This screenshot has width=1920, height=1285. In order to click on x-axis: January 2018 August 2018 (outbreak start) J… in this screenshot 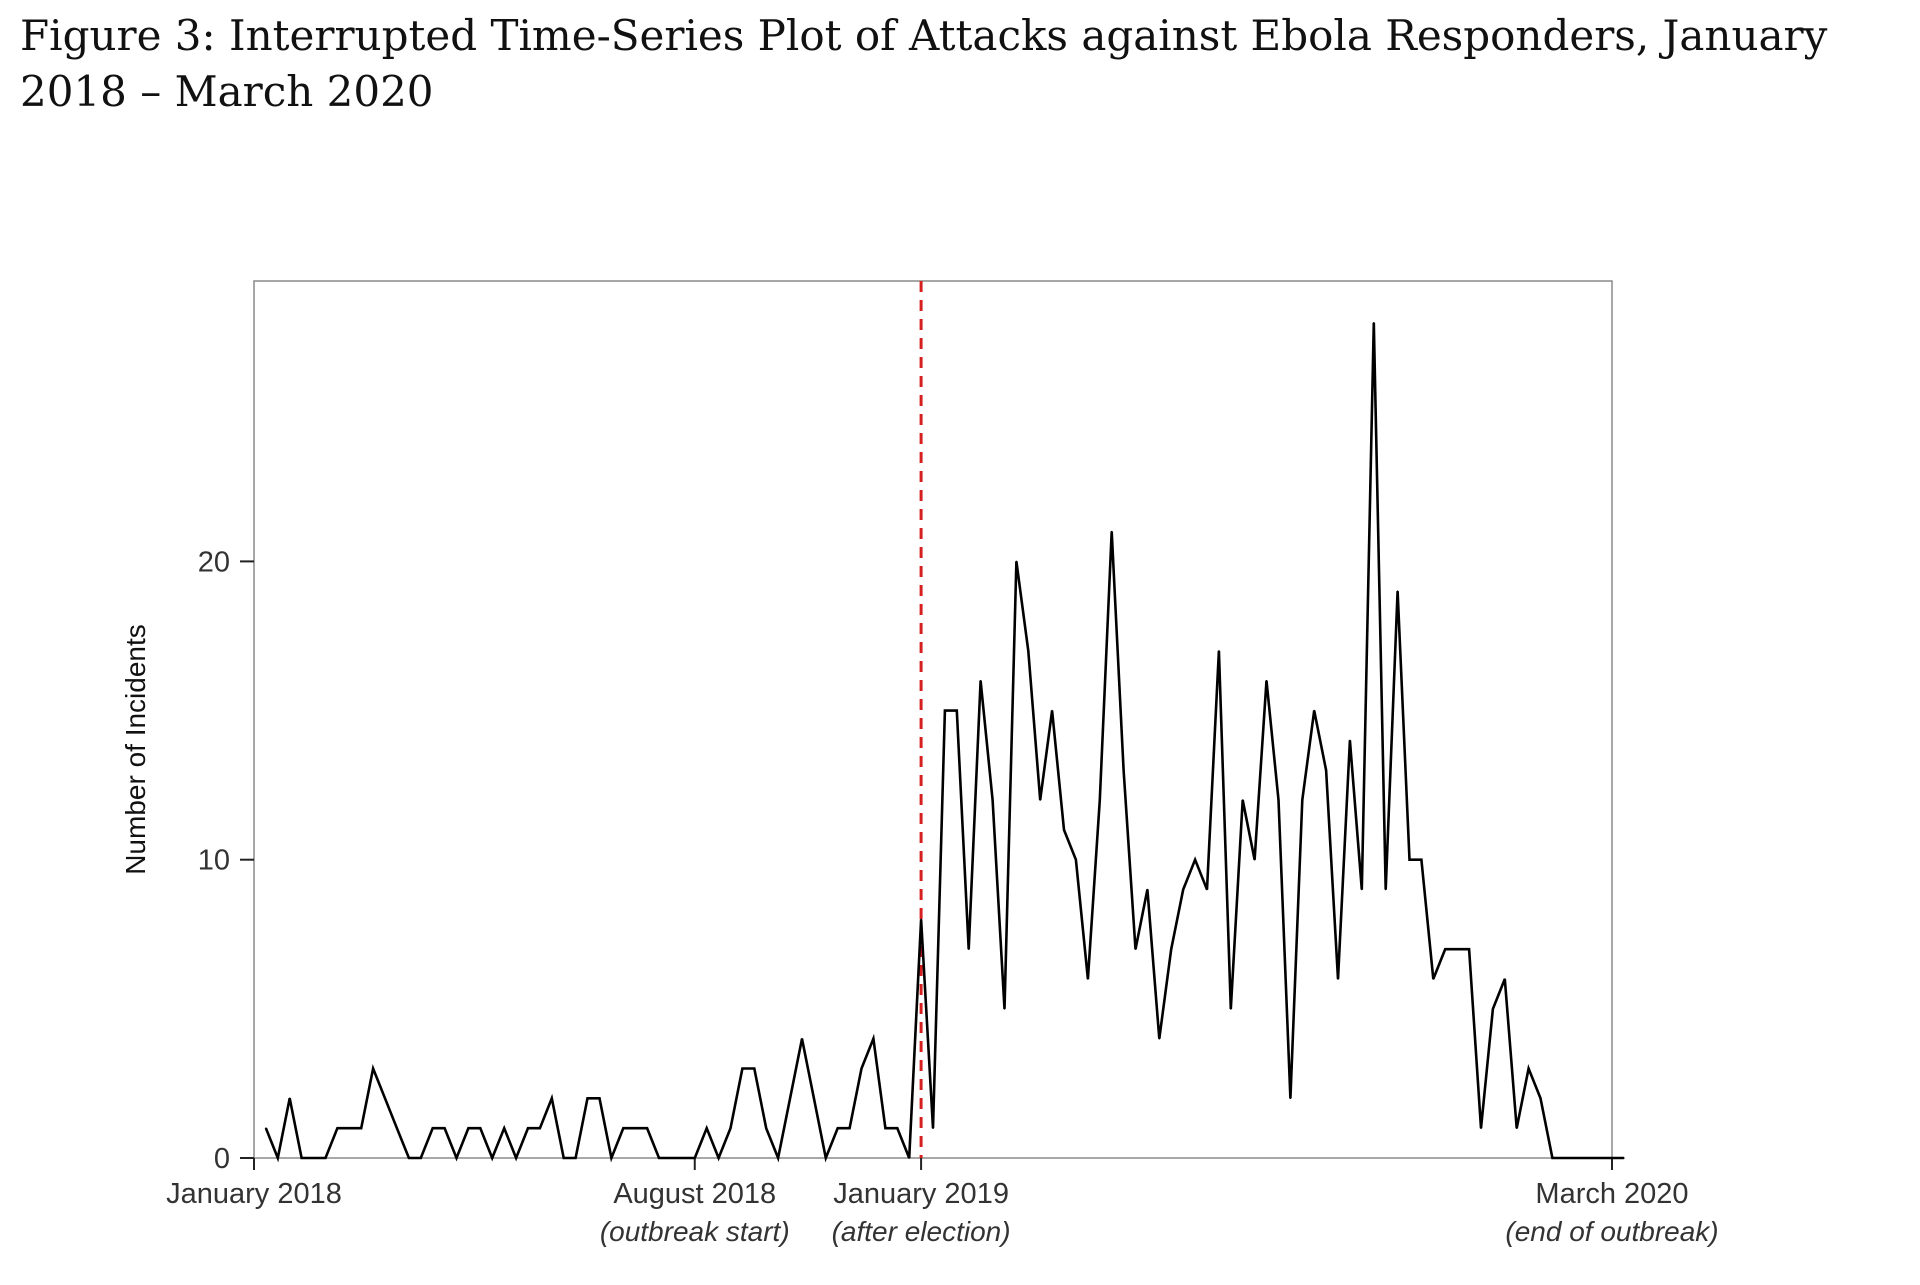, I will do `click(942, 1202)`.